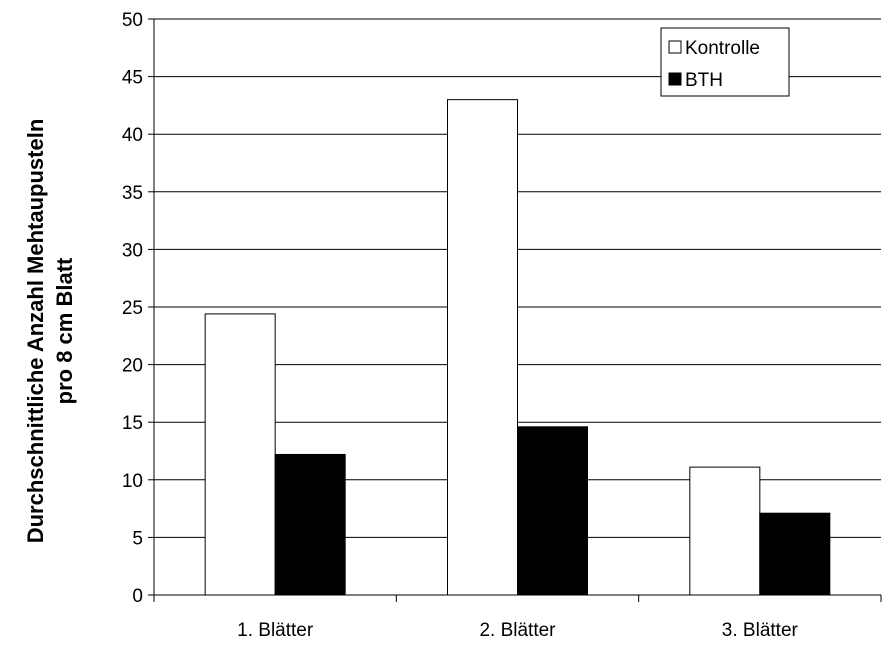  What do you see at coordinates (132, 481) in the screenshot?
I see `y-tick-label: 10` at bounding box center [132, 481].